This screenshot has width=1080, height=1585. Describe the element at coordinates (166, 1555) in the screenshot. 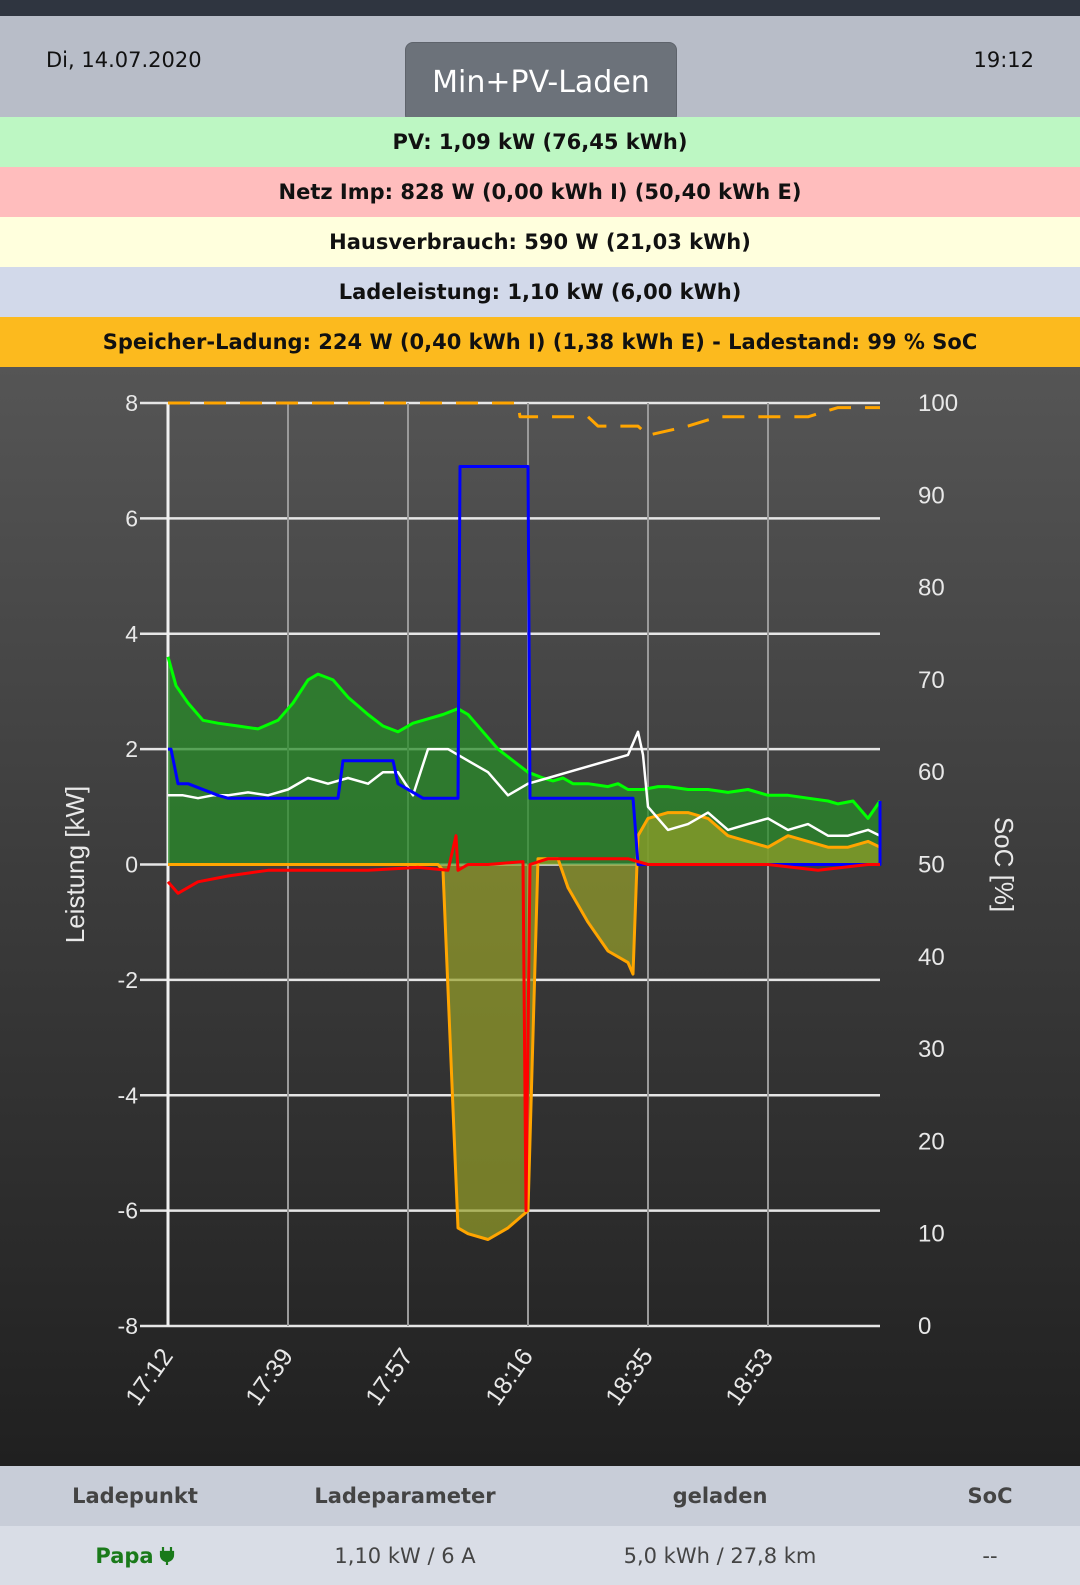

I see `plug-icon` at that location.